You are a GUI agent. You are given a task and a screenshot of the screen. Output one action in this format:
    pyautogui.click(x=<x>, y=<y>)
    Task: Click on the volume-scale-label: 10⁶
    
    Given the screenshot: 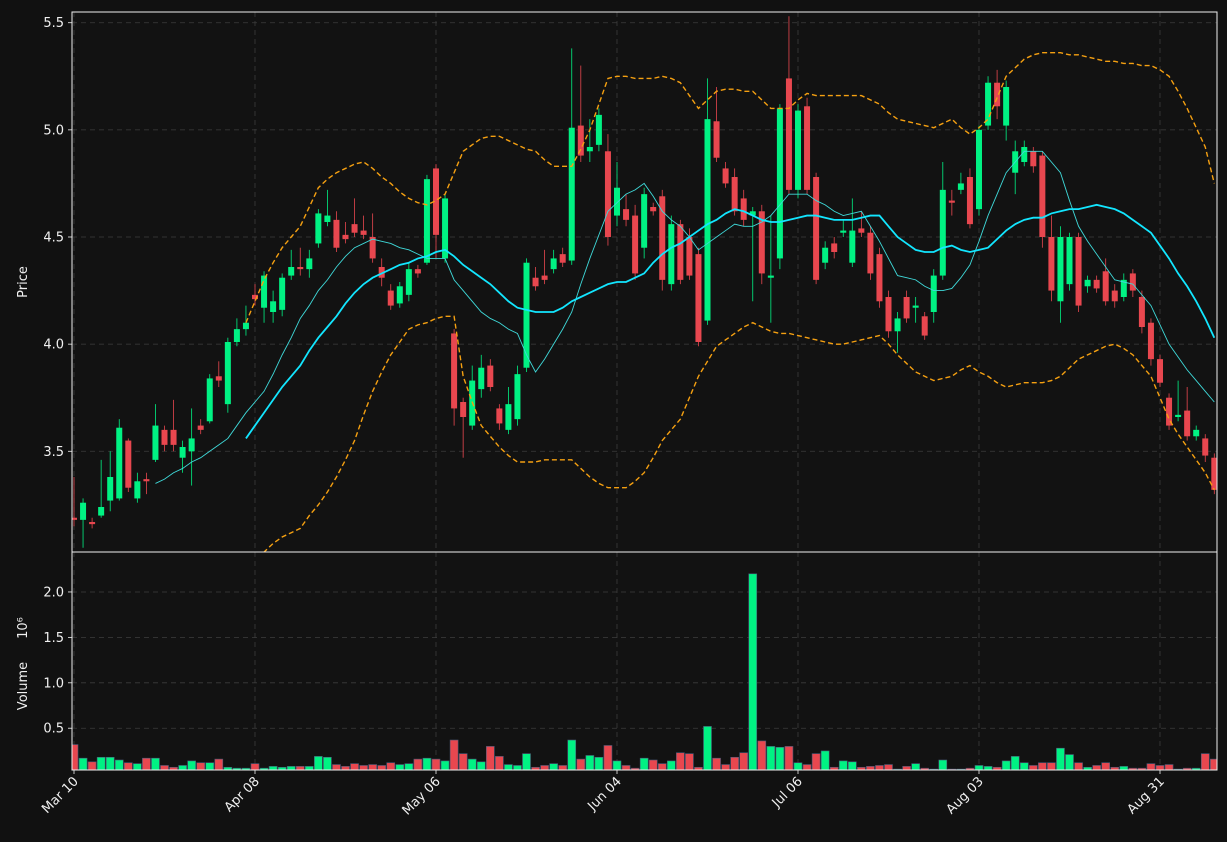 What is the action you would take?
    pyautogui.click(x=23, y=628)
    